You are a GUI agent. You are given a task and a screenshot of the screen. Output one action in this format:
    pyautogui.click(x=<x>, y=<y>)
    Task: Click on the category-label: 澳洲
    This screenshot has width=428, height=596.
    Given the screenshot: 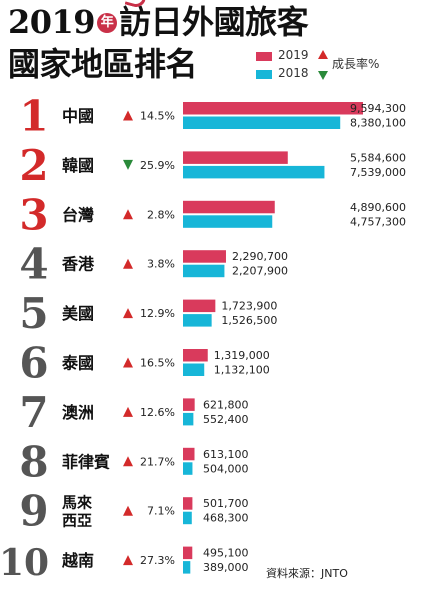 What is the action you would take?
    pyautogui.click(x=78, y=412)
    